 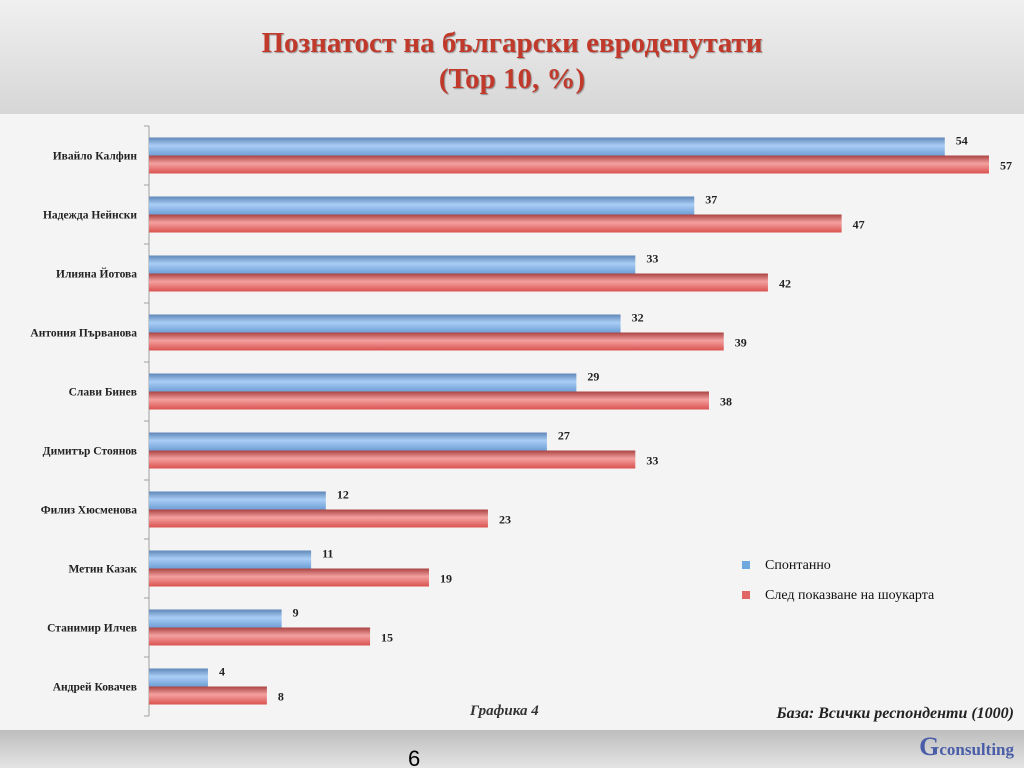 What do you see at coordinates (859, 225) in the screenshot?
I see `data-label: 47` at bounding box center [859, 225].